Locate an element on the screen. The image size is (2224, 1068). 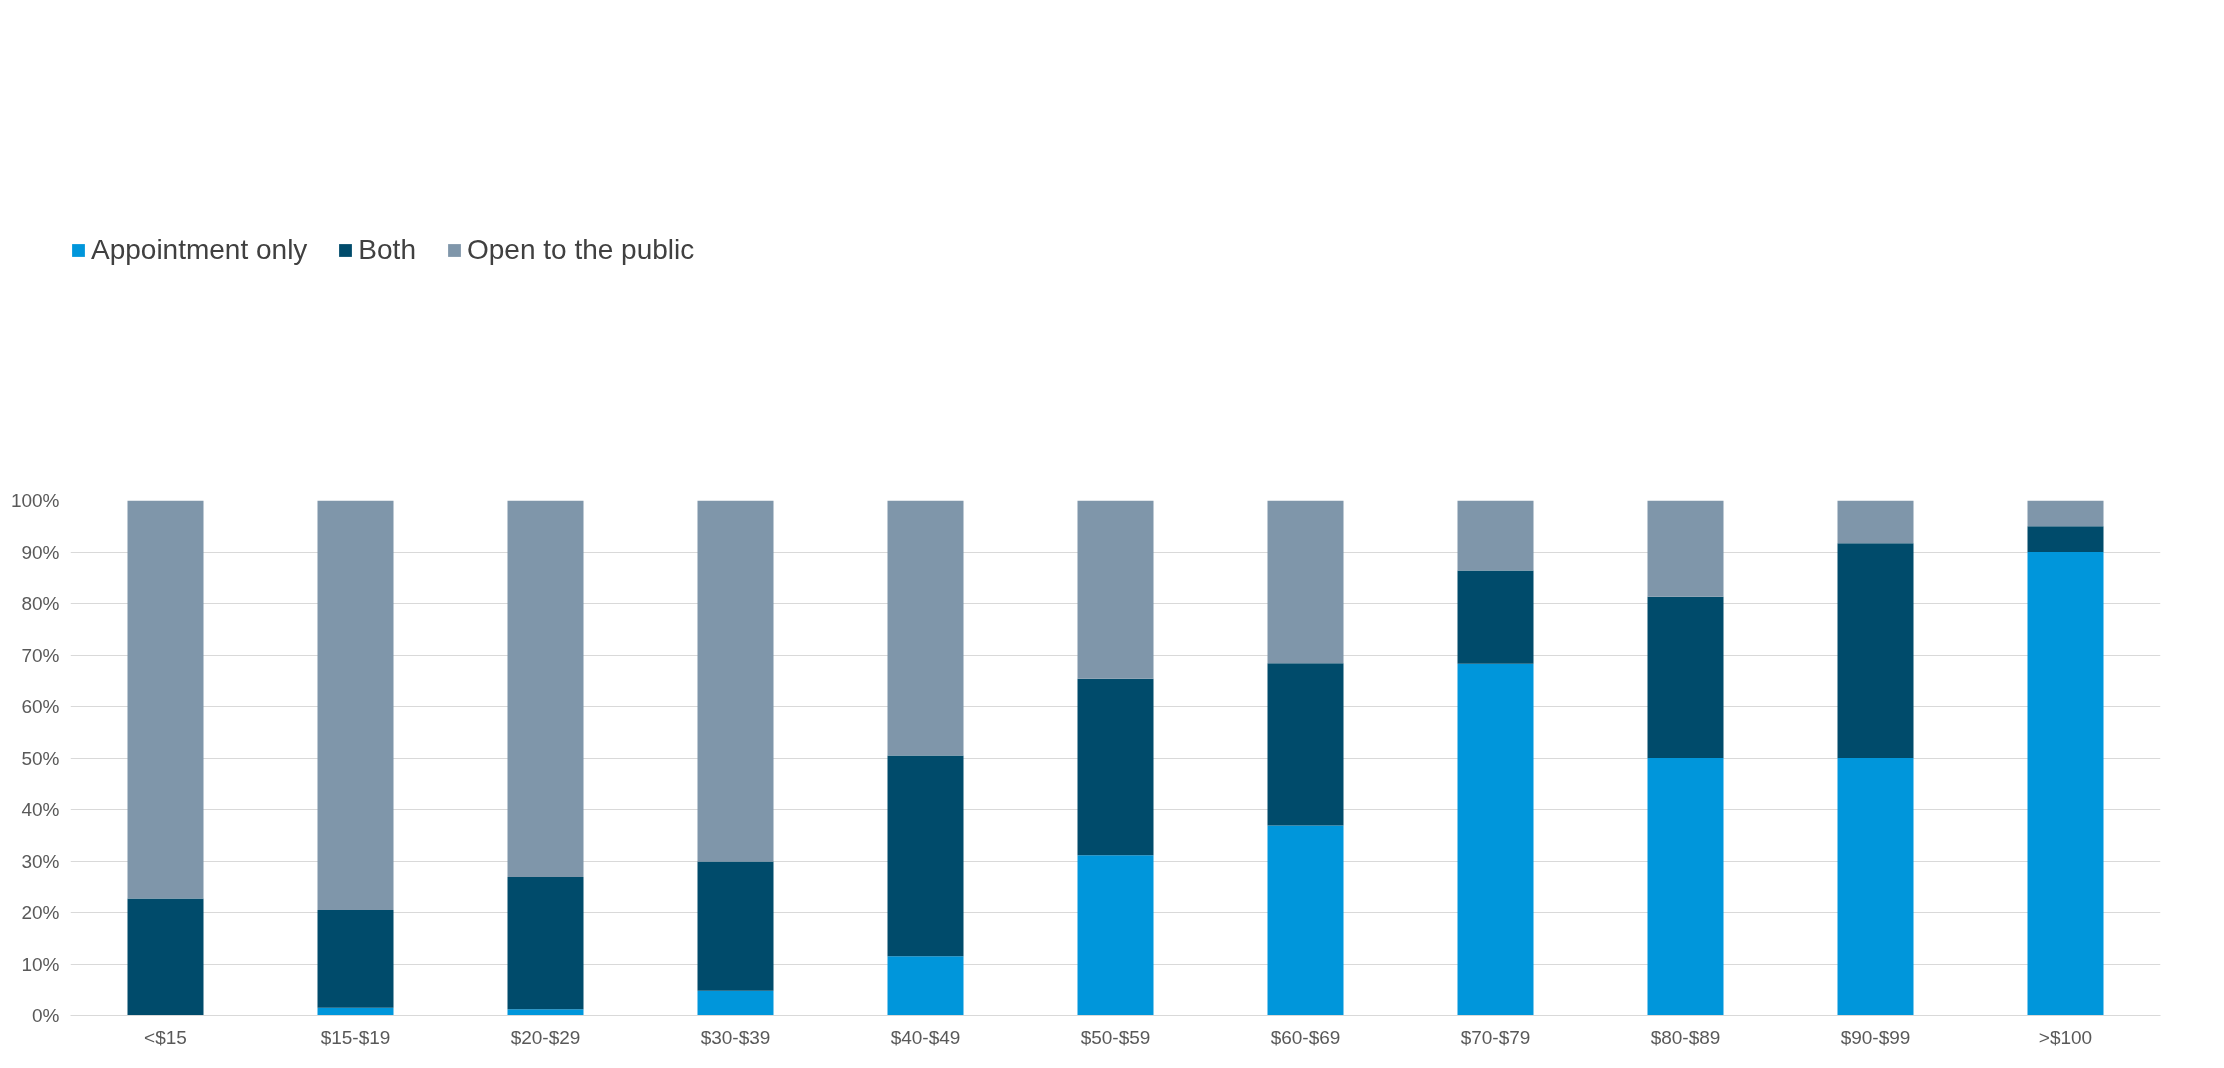
x-tick-label: $20-$29 is located at coordinates (545, 1037).